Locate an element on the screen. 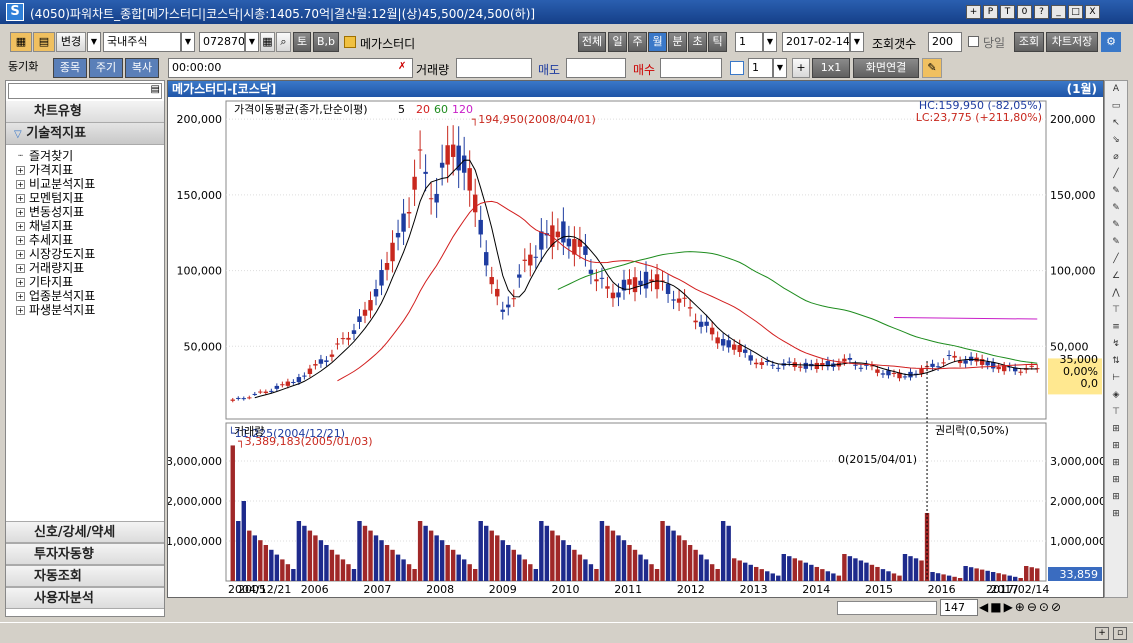  sync-tab: 동기화 is located at coordinates (23, 66).